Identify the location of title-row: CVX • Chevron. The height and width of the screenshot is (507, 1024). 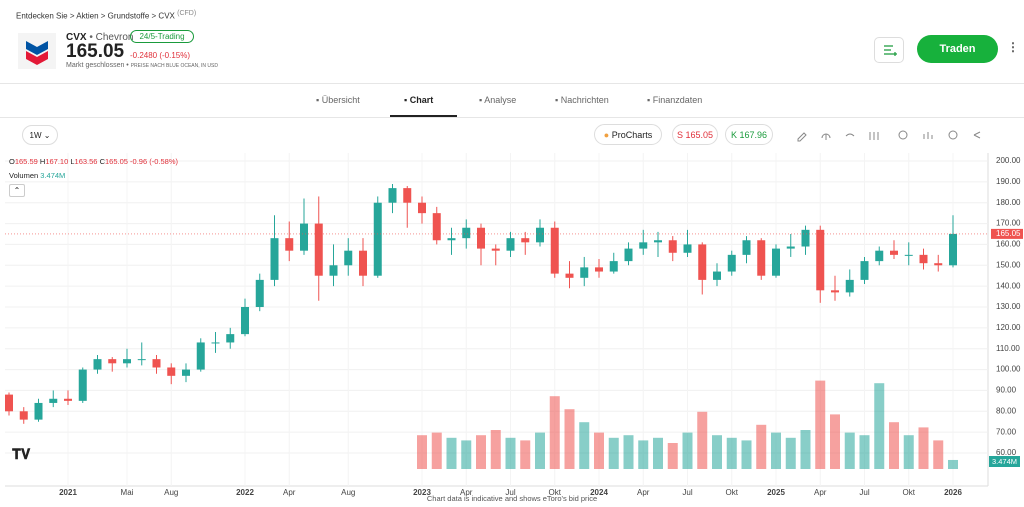
(100, 37).